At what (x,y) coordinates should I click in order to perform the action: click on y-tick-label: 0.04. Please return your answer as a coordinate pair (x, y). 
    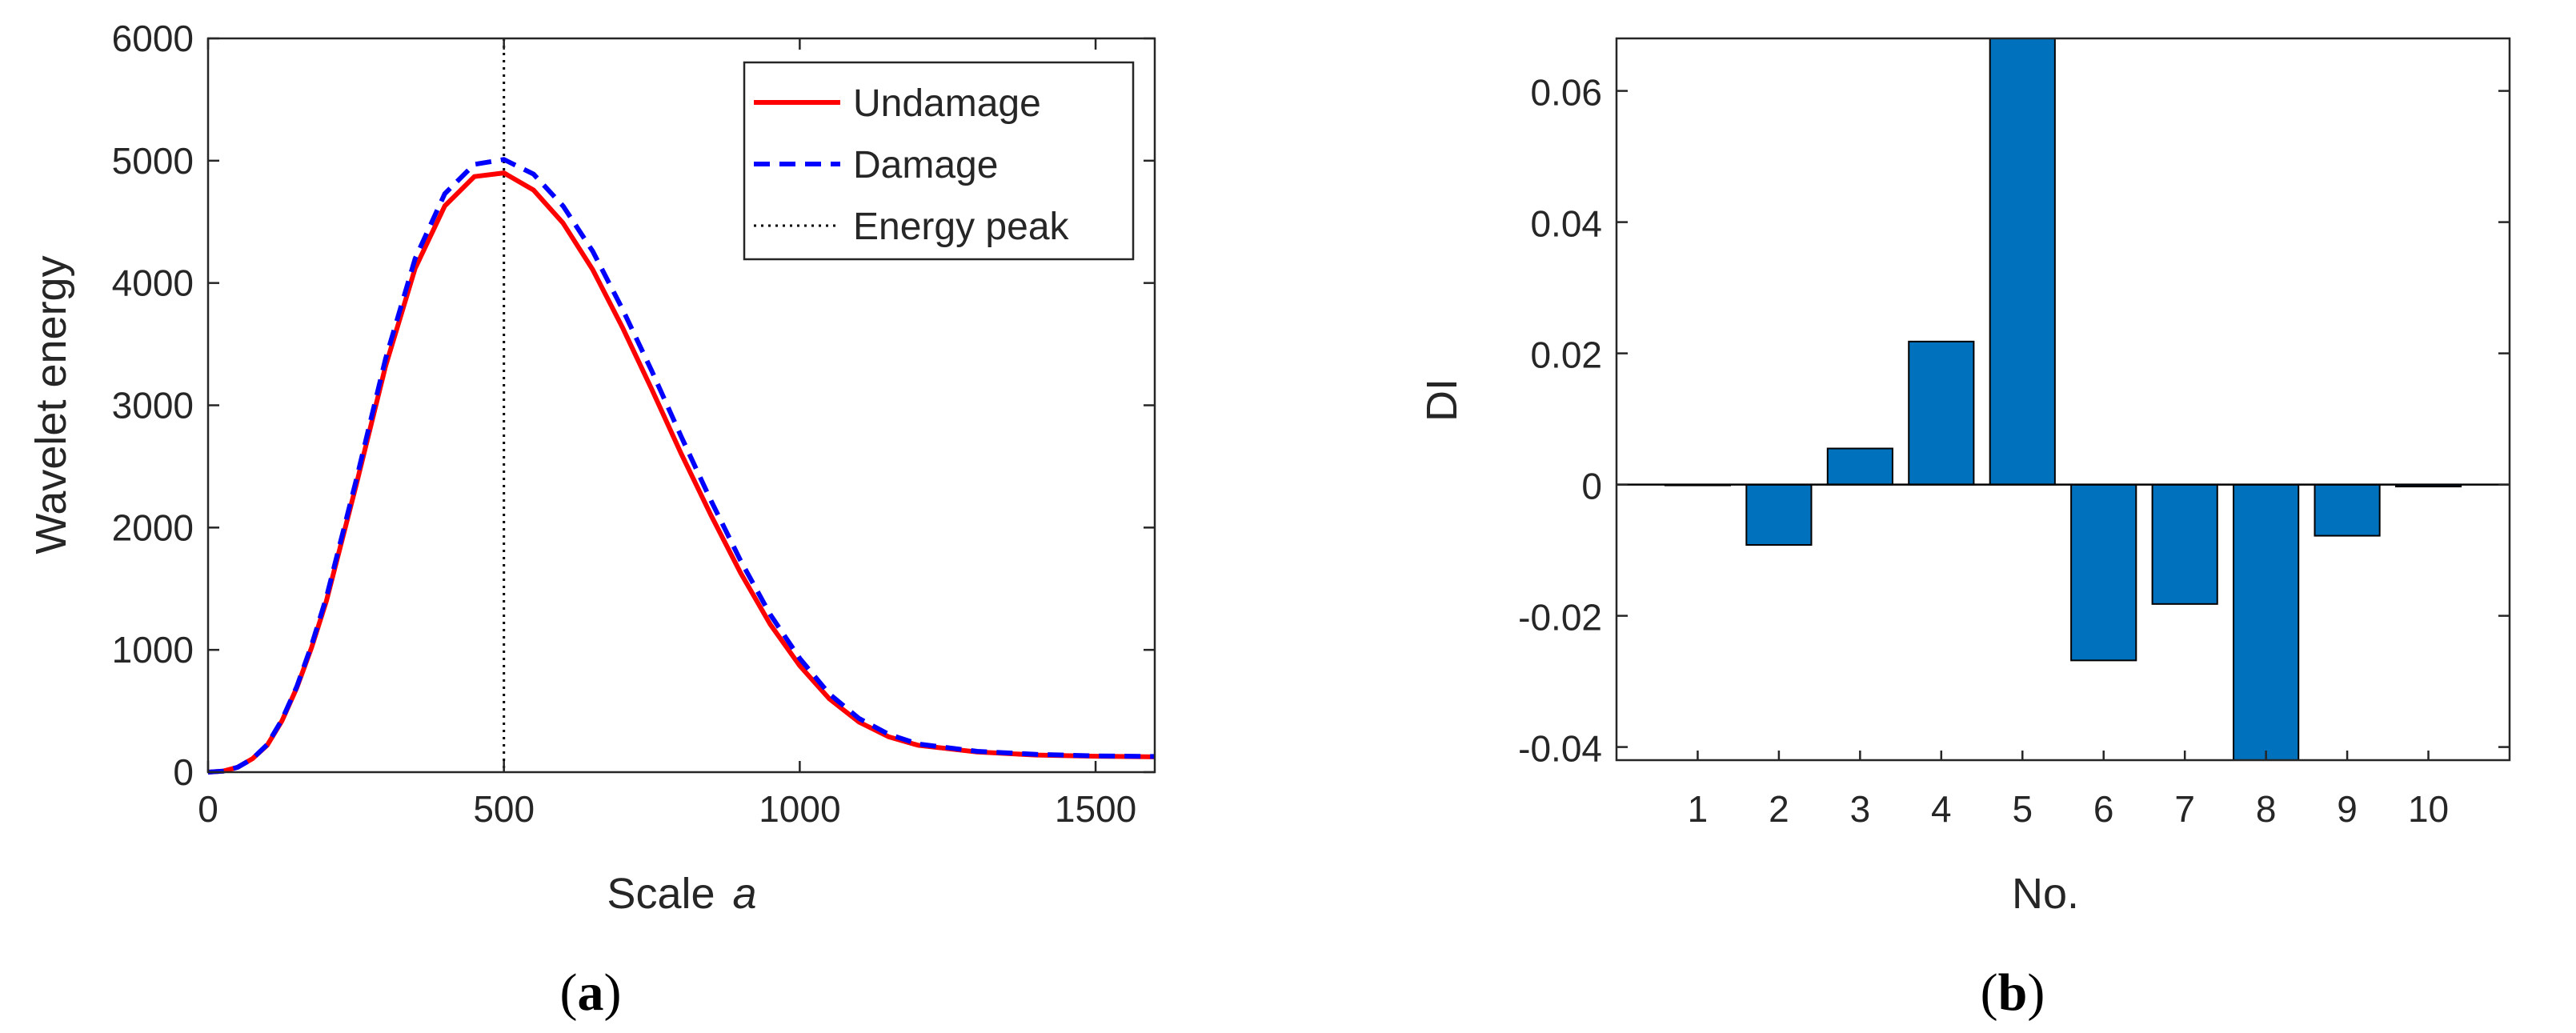
    Looking at the image, I should click on (1566, 224).